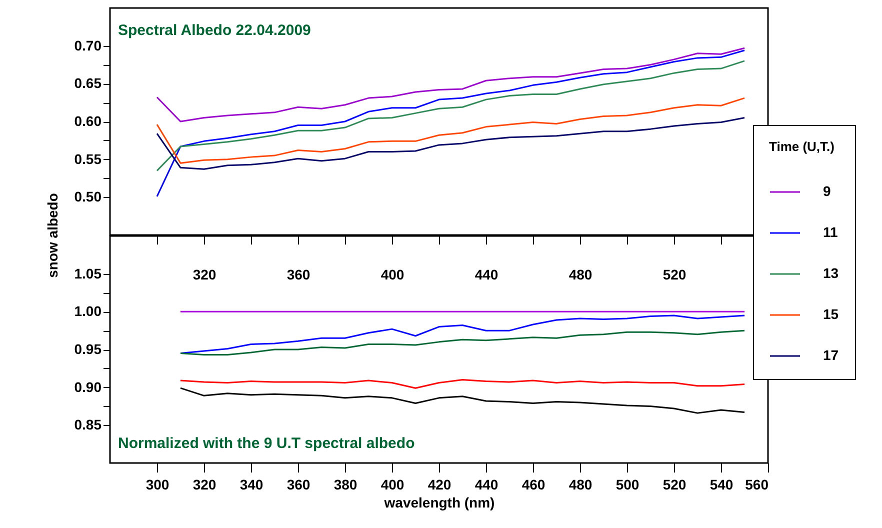 The image size is (882, 528). What do you see at coordinates (252, 484) in the screenshot?
I see `x-tick-label: 340` at bounding box center [252, 484].